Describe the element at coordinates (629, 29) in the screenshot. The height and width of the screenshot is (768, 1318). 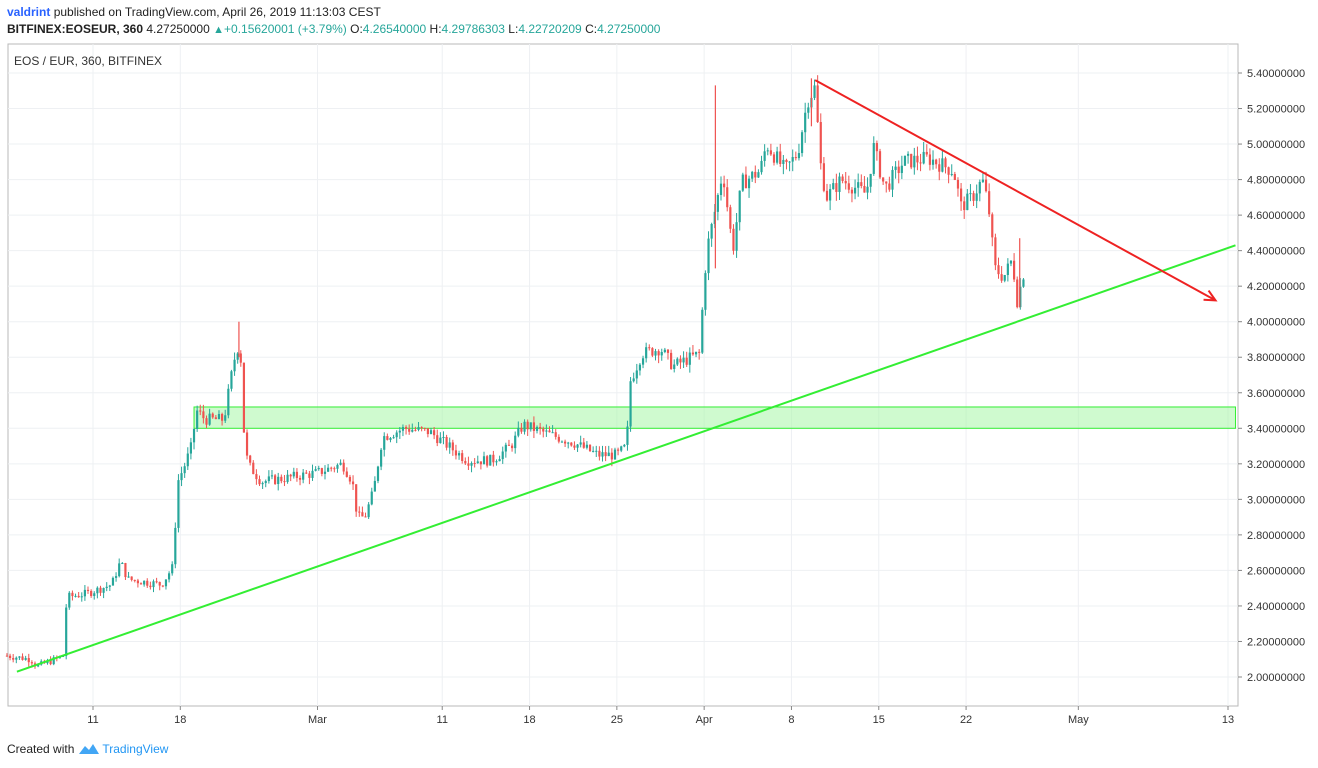
I see `close-value: 4.27250000` at that location.